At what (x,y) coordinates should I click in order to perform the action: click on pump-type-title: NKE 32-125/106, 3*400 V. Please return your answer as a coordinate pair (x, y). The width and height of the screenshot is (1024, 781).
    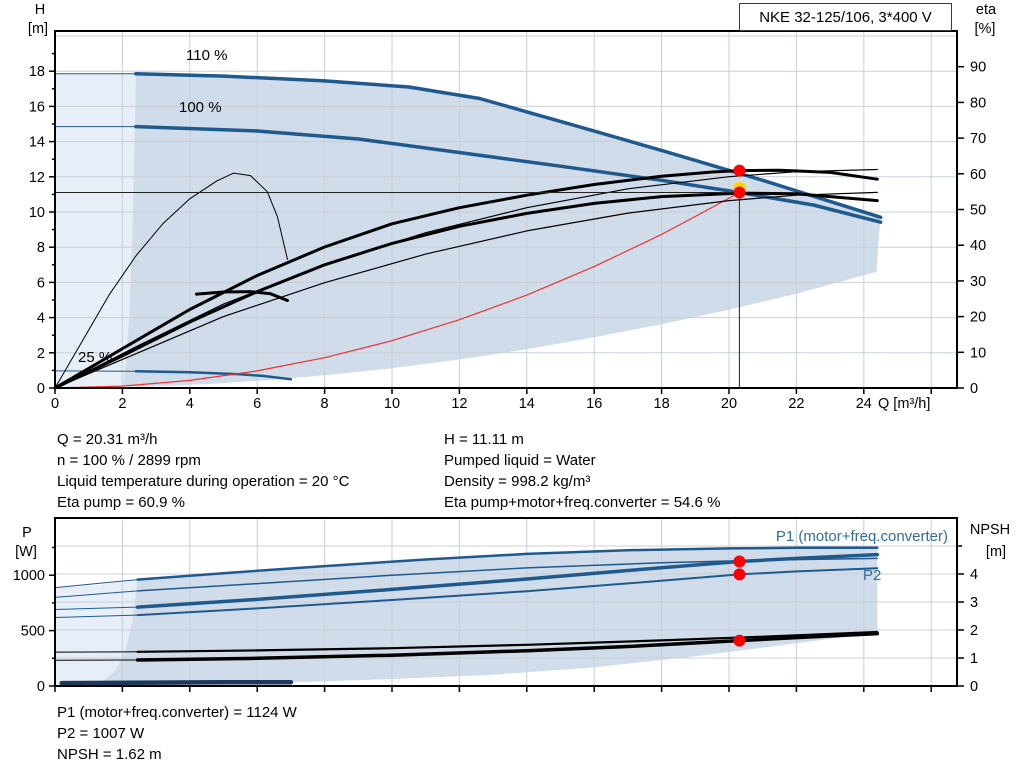
    Looking at the image, I should click on (845, 17).